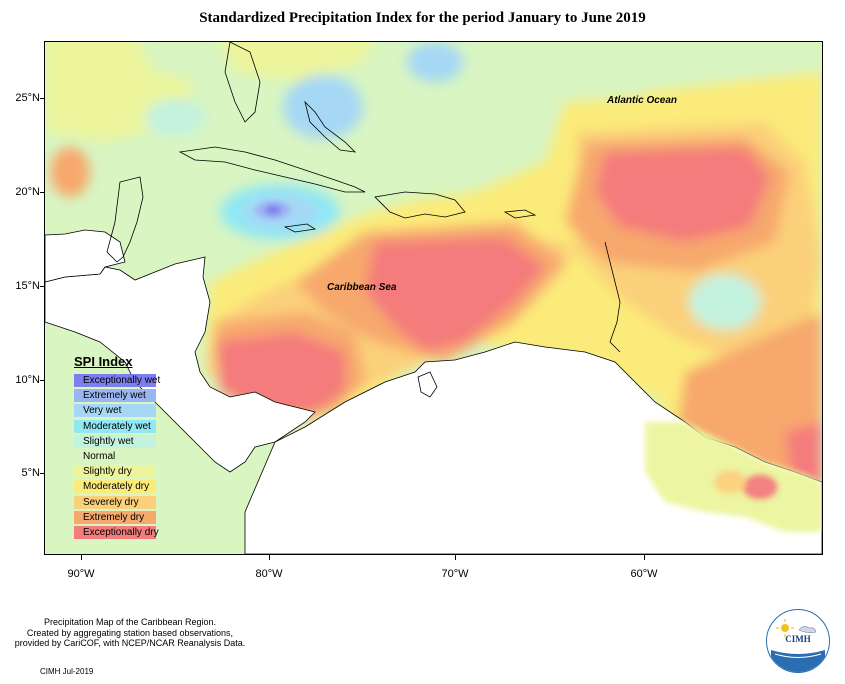 This screenshot has height=684, width=845. I want to click on legend-item: Exceptionally wet, so click(144, 380).